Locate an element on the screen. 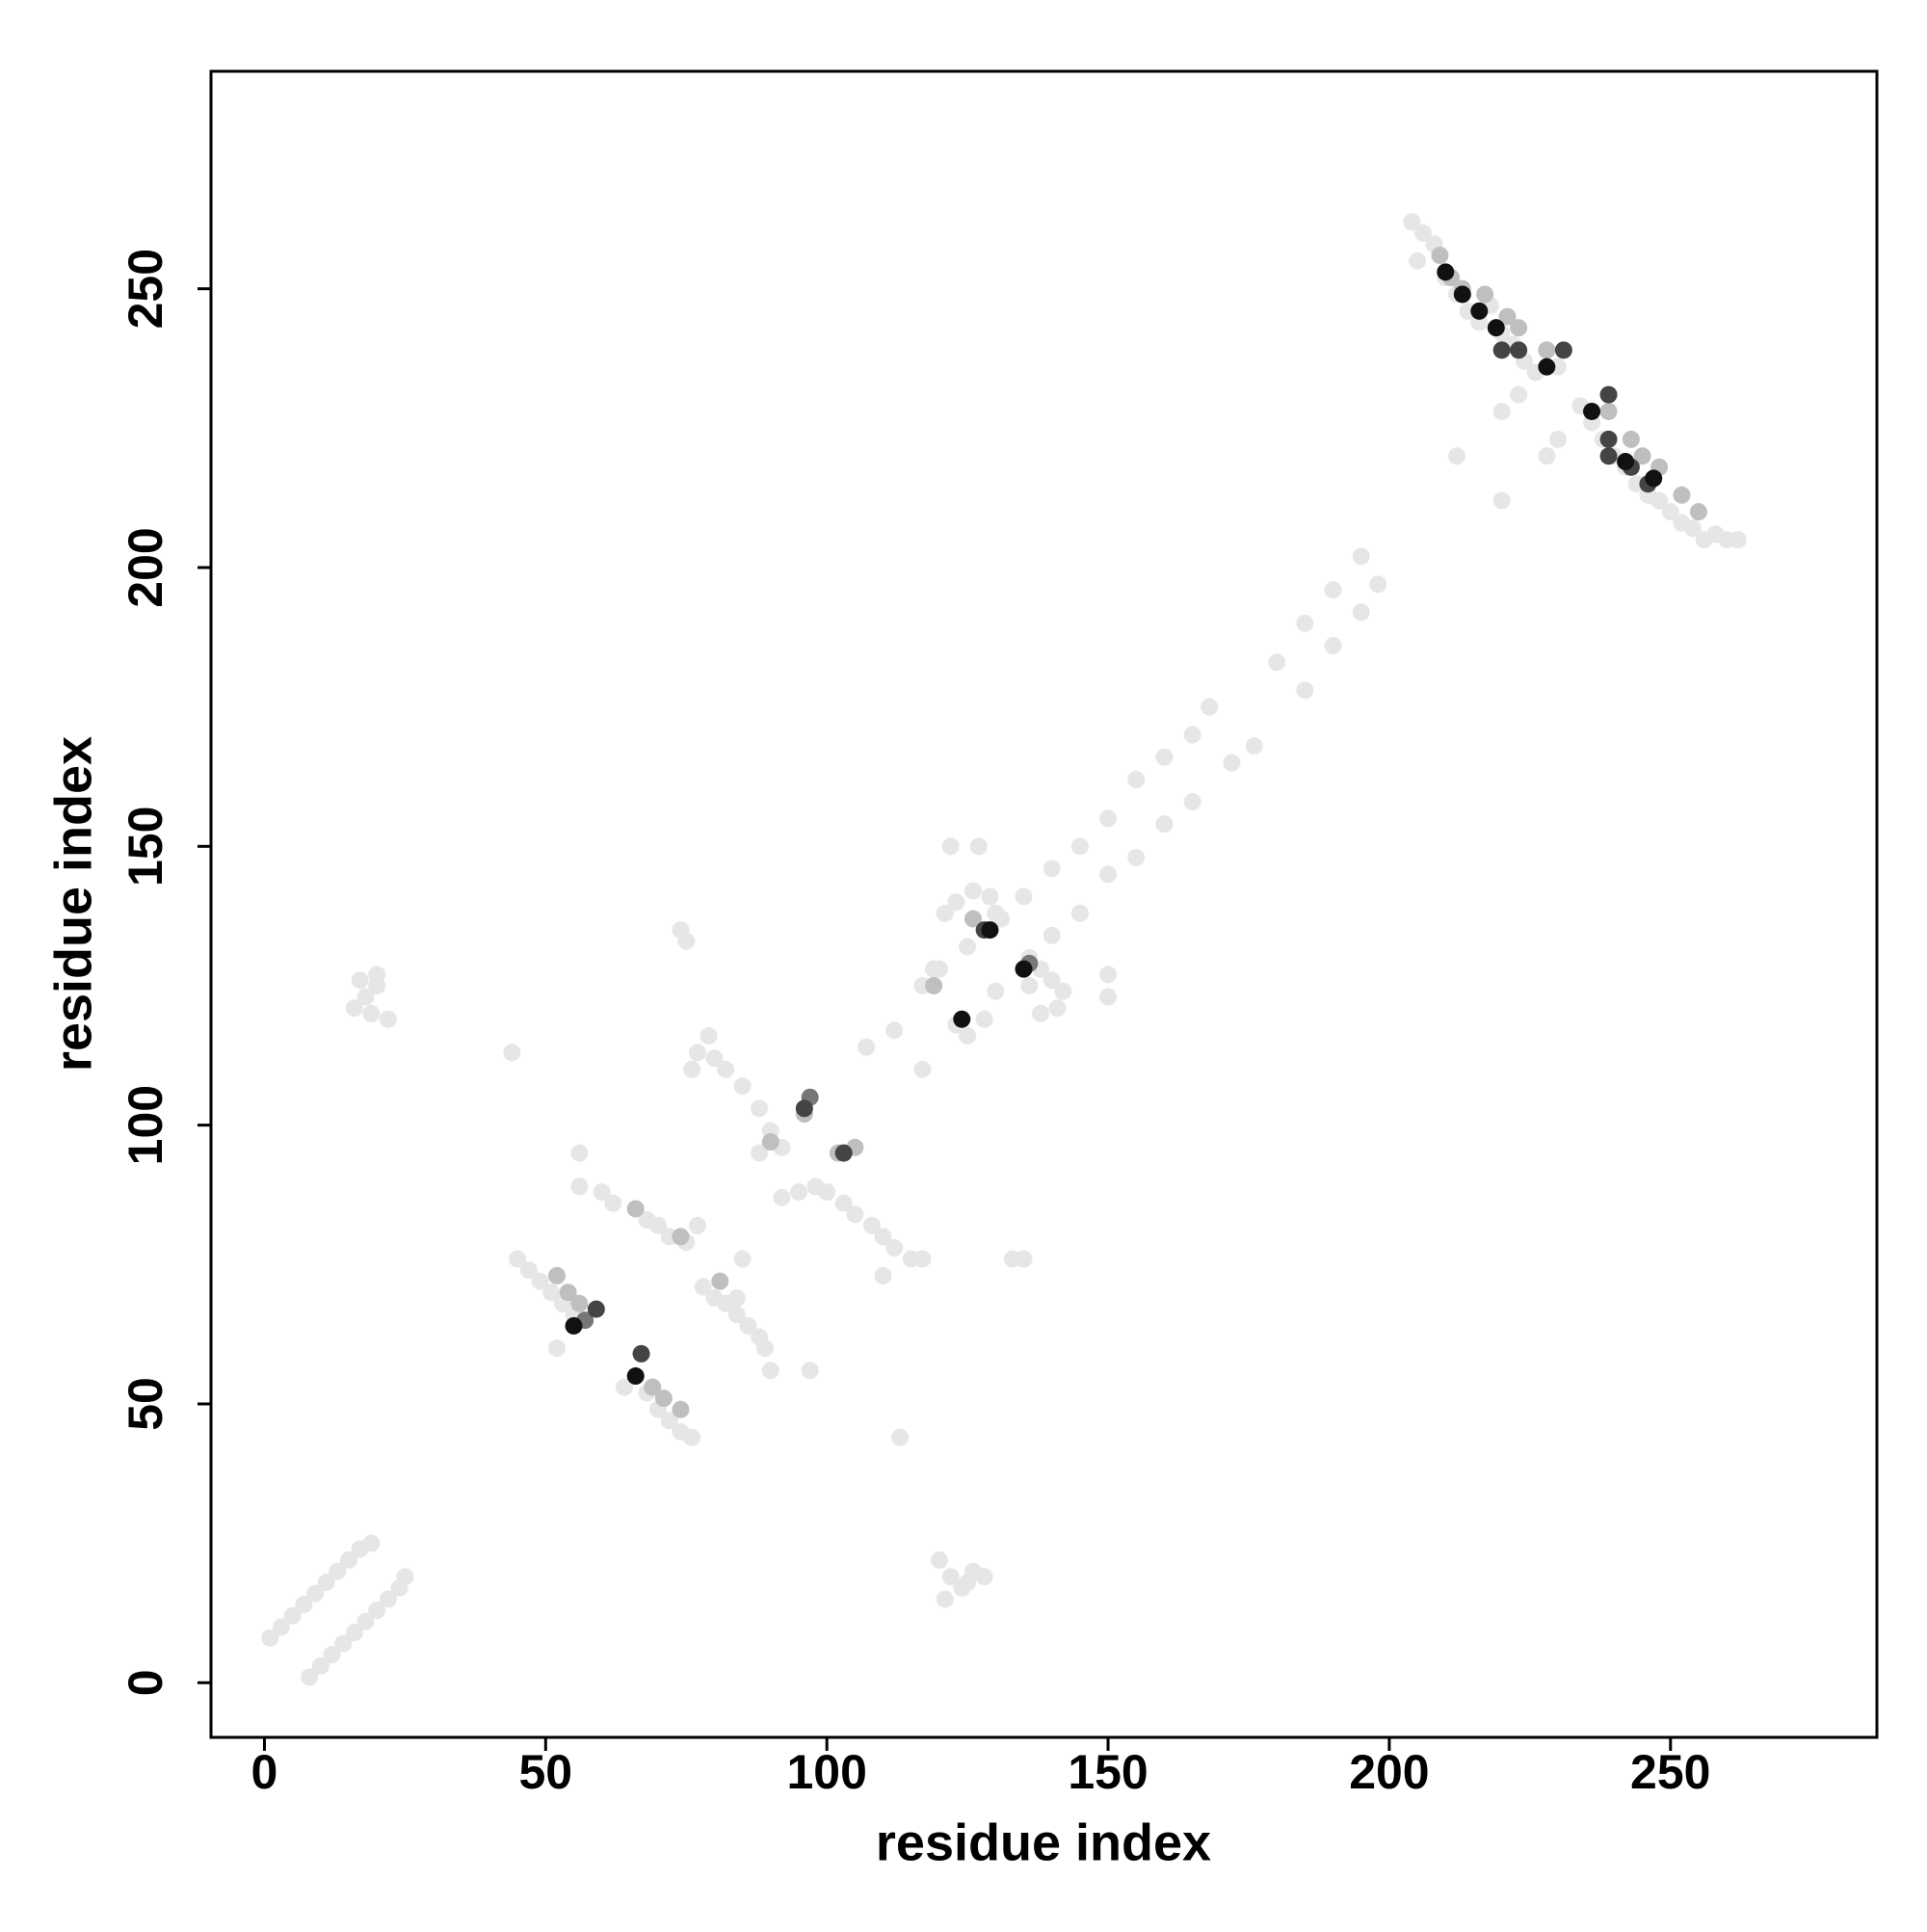 This screenshot has width=1927, height=1932. x-tick-label: 100 is located at coordinates (826, 1772).